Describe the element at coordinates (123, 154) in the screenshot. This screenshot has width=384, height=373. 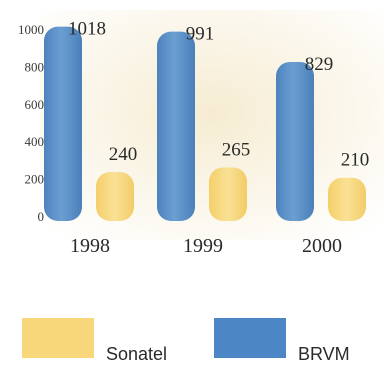
I see `data-label-sonatel-1998: 240` at that location.